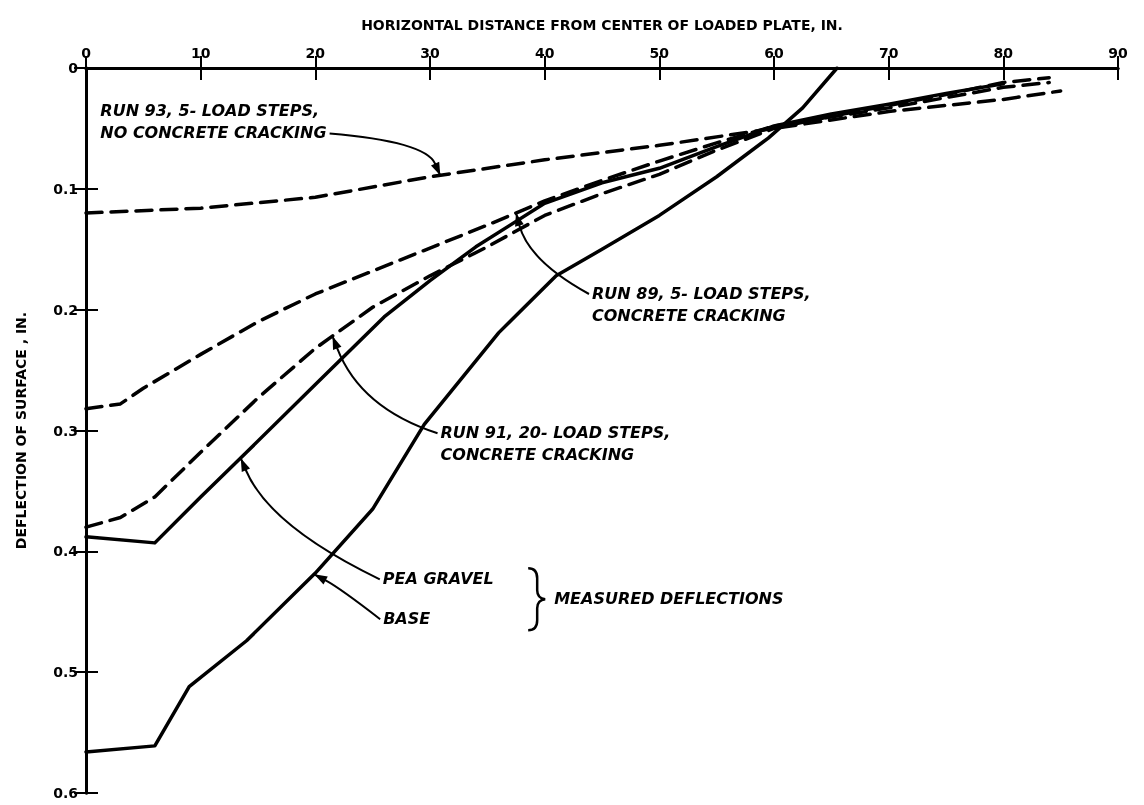 Image resolution: width=1144 pixels, height=805 pixels. Describe the element at coordinates (701, 304) in the screenshot. I see `annotation: RUN 89, 5- LOAD STEPS, CONCRETE CRACKING` at that location.